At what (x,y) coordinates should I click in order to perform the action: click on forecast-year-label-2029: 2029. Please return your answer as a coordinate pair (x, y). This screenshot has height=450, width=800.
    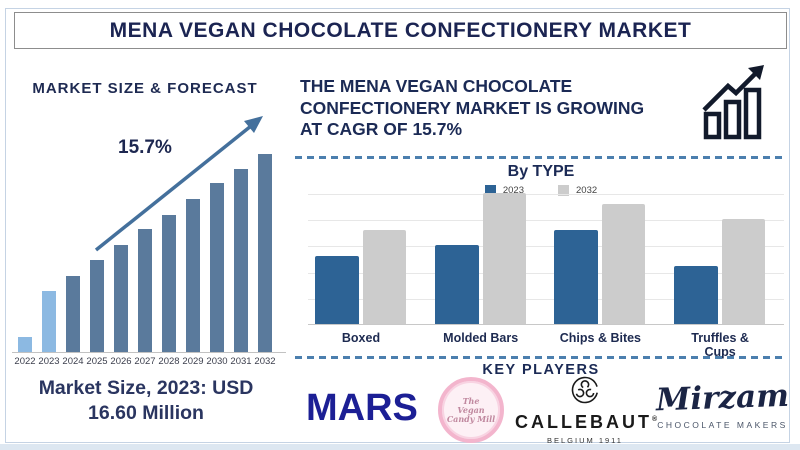
    Looking at the image, I should click on (193, 361).